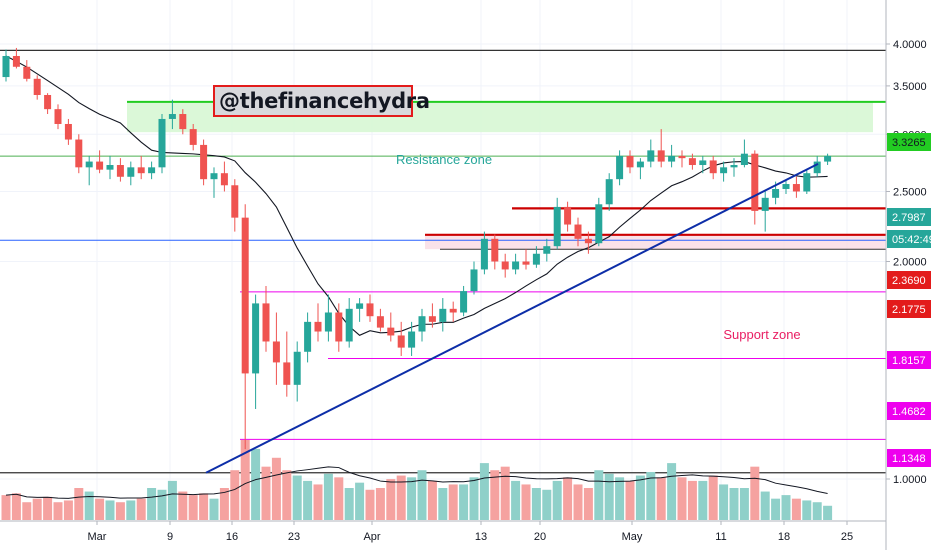 Image resolution: width=932 pixels, height=555 pixels. I want to click on time-tick-label: 11, so click(720, 537).